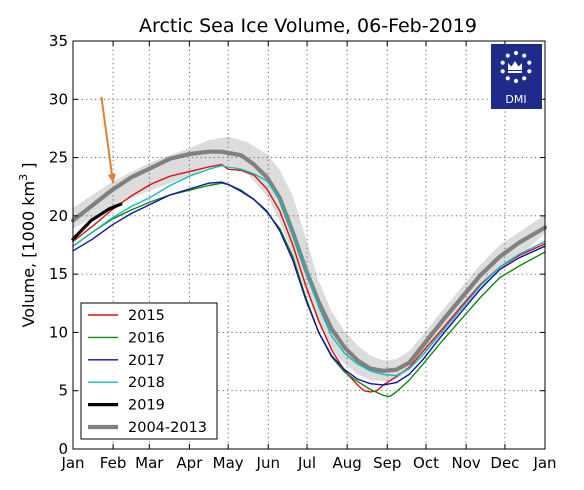  Describe the element at coordinates (515, 99) in the screenshot. I see `dmi-logo-text: DMI` at that location.